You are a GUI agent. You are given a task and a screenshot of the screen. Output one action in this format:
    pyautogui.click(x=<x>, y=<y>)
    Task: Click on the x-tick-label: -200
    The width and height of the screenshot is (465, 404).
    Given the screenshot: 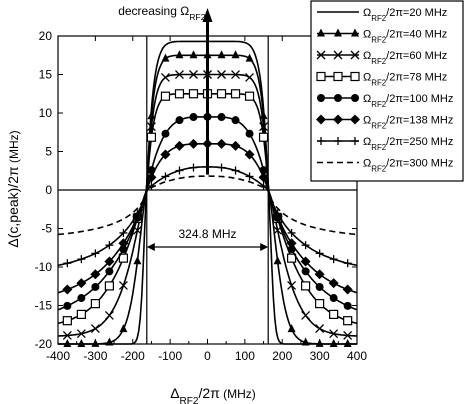 What is the action you would take?
    pyautogui.click(x=133, y=356)
    